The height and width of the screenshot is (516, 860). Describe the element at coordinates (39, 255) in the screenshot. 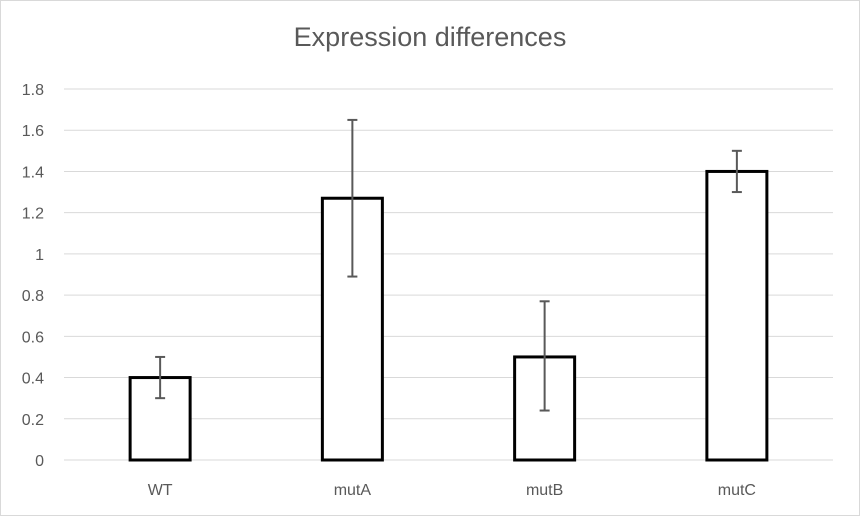

I see `y-tick-label: 1` at that location.